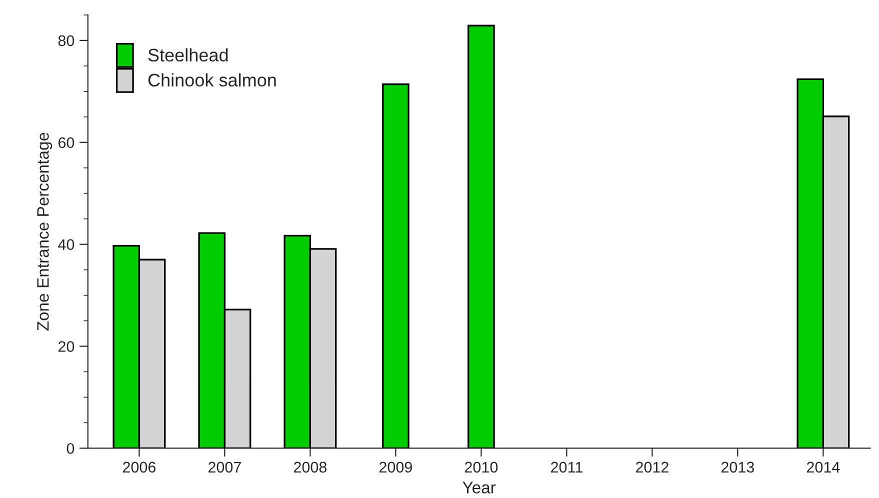 The width and height of the screenshot is (879, 498). Describe the element at coordinates (479, 488) in the screenshot. I see `x-axis-title: Year` at that location.